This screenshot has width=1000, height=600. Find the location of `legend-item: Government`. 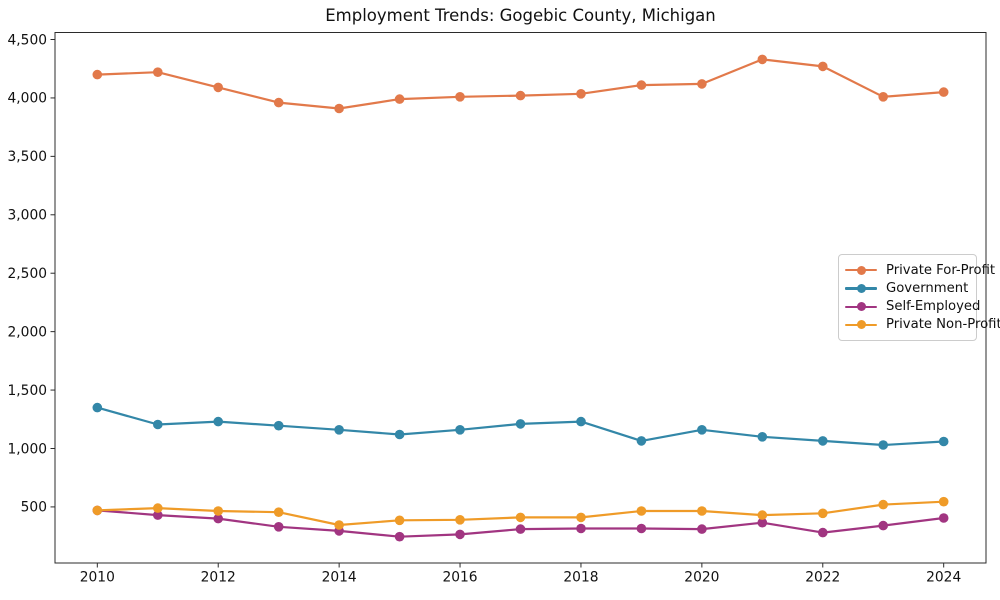

legend-item: Government is located at coordinates (906, 288).